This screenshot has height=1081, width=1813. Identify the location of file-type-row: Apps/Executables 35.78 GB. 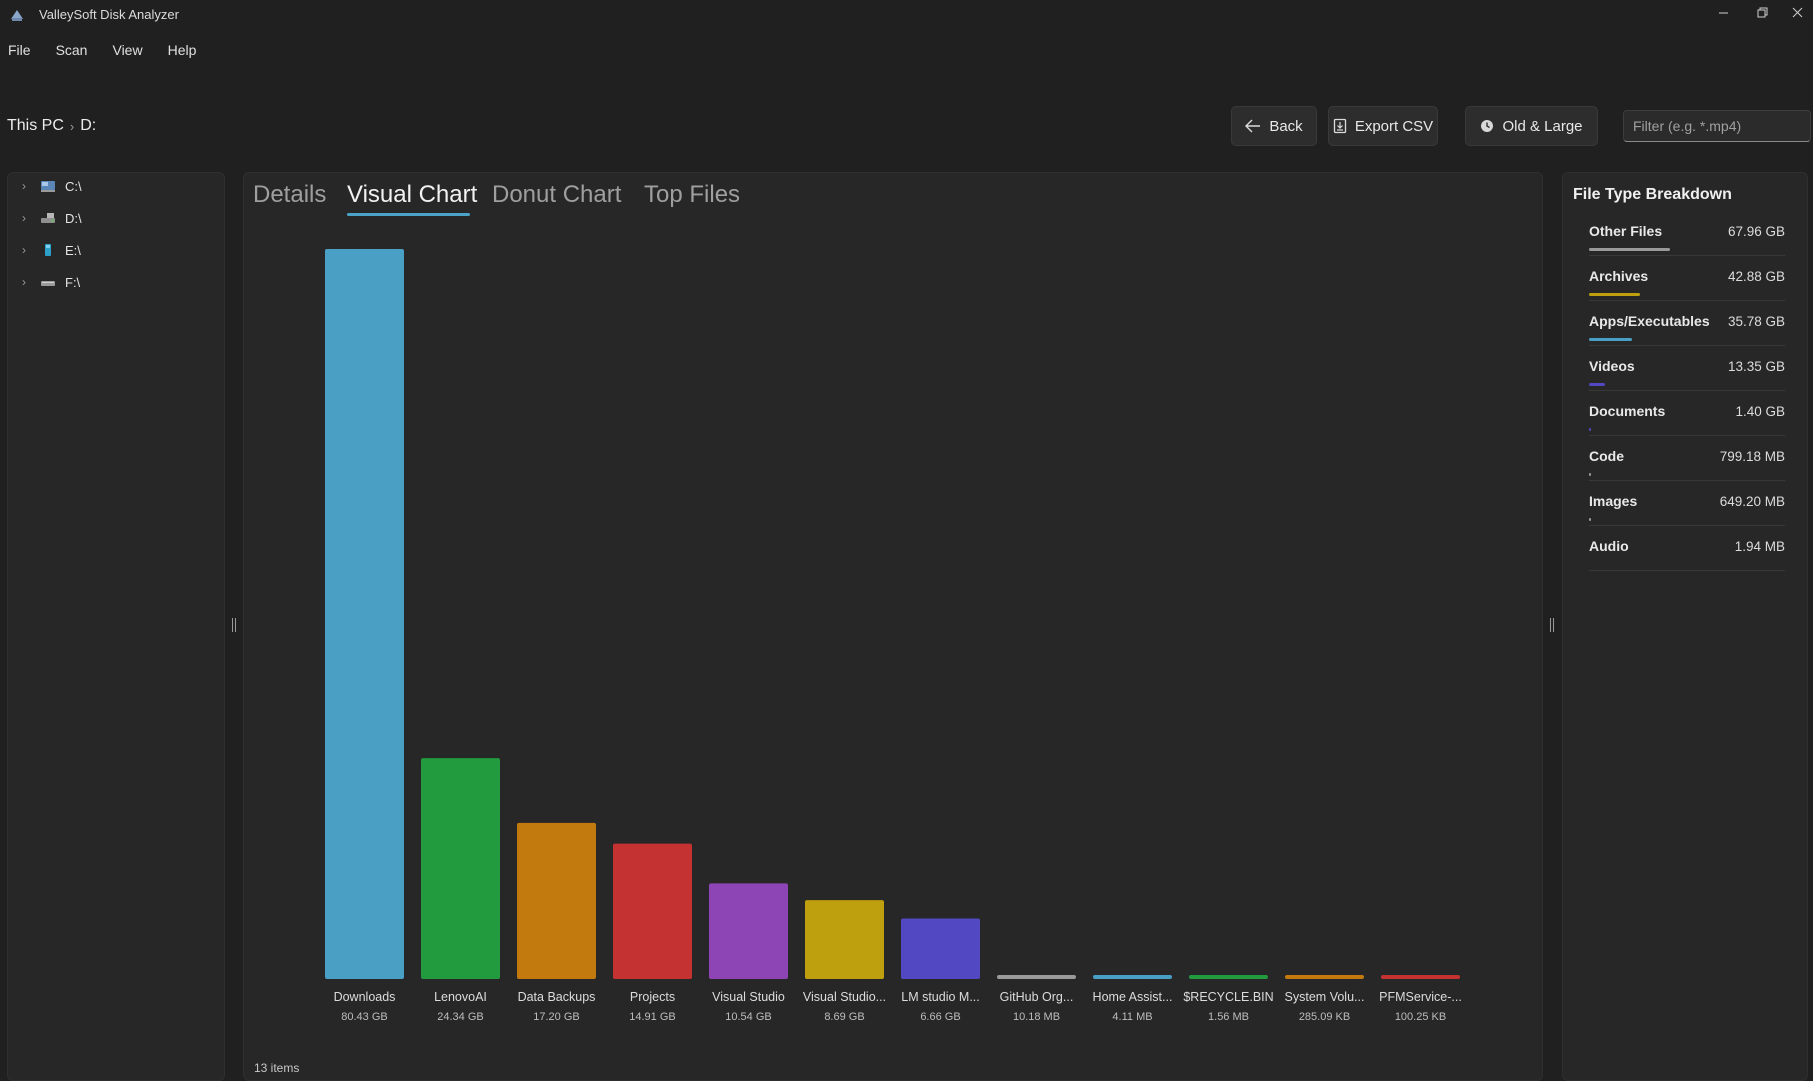
(1687, 323).